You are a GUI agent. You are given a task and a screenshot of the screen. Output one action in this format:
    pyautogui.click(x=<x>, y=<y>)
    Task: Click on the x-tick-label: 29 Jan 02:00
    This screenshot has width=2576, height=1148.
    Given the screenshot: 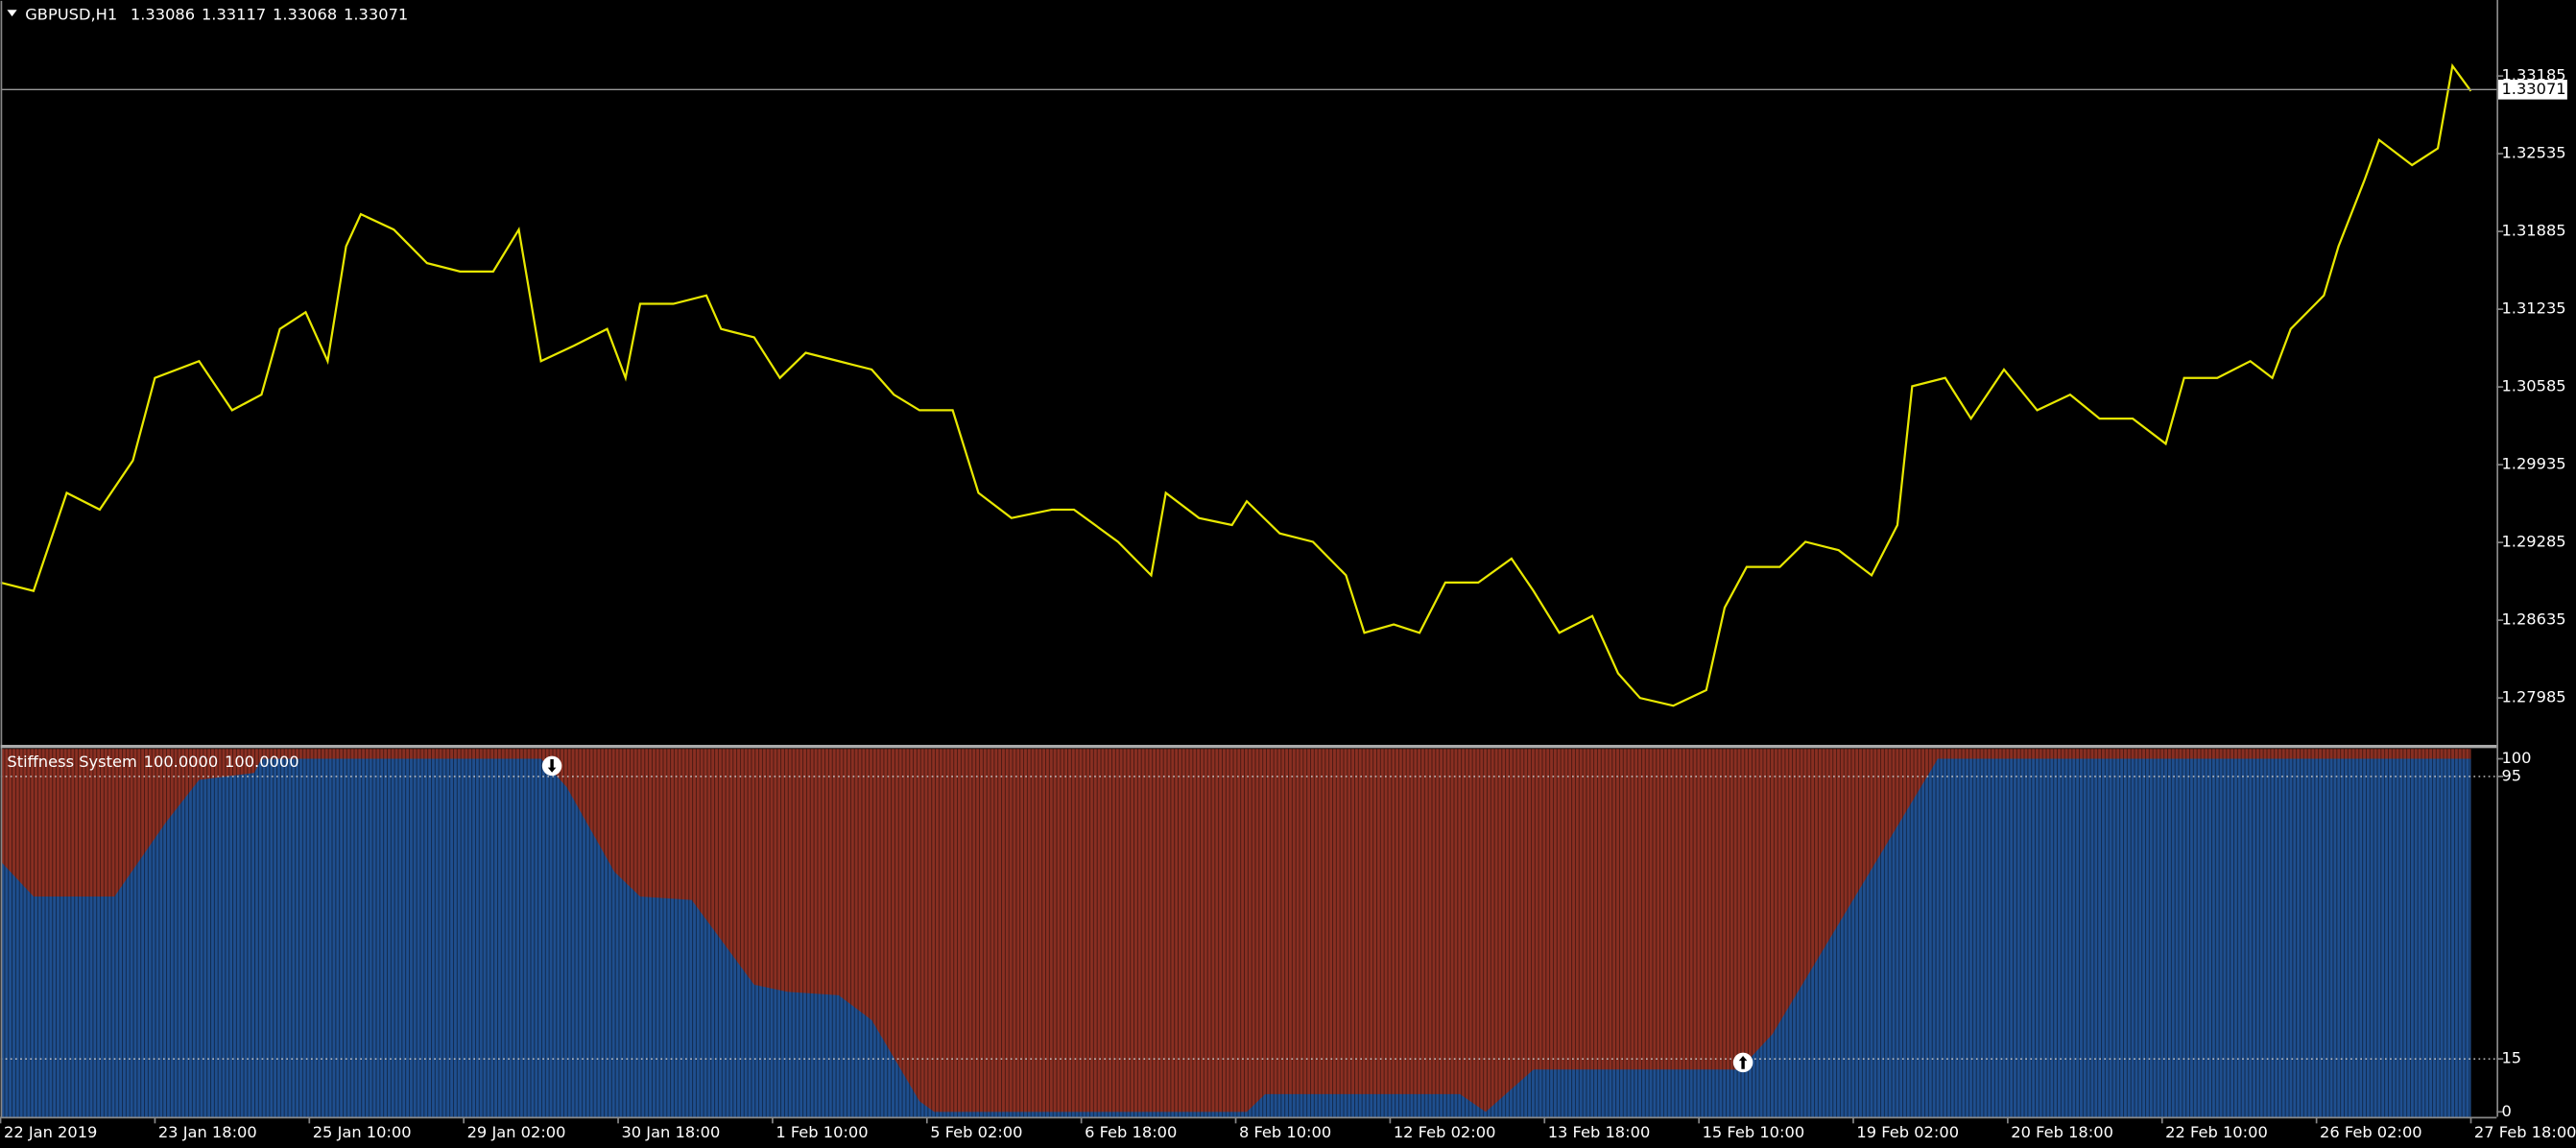 What is the action you would take?
    pyautogui.click(x=516, y=1132)
    